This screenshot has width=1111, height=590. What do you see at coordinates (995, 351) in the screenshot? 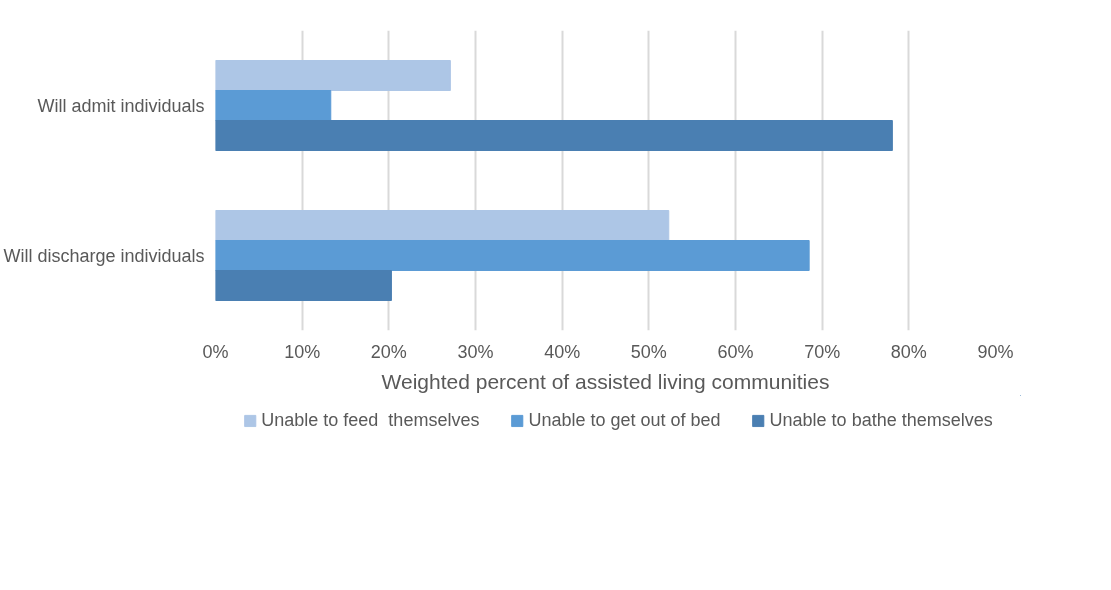
I see `x-tick-label: 90%` at bounding box center [995, 351].